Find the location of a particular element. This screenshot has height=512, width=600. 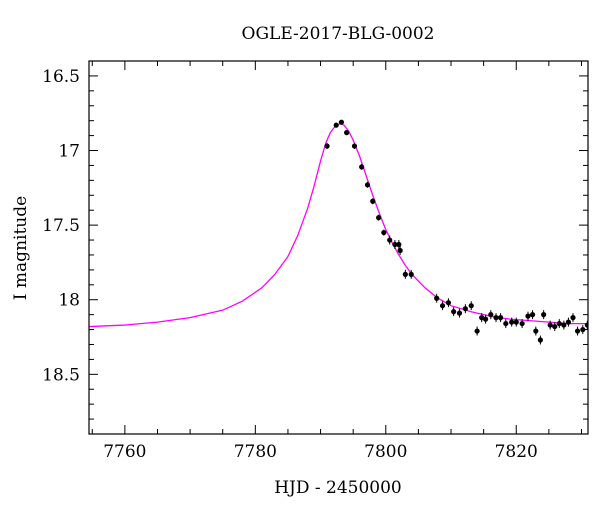

y-tick-label: 17.5 is located at coordinates (61, 226).